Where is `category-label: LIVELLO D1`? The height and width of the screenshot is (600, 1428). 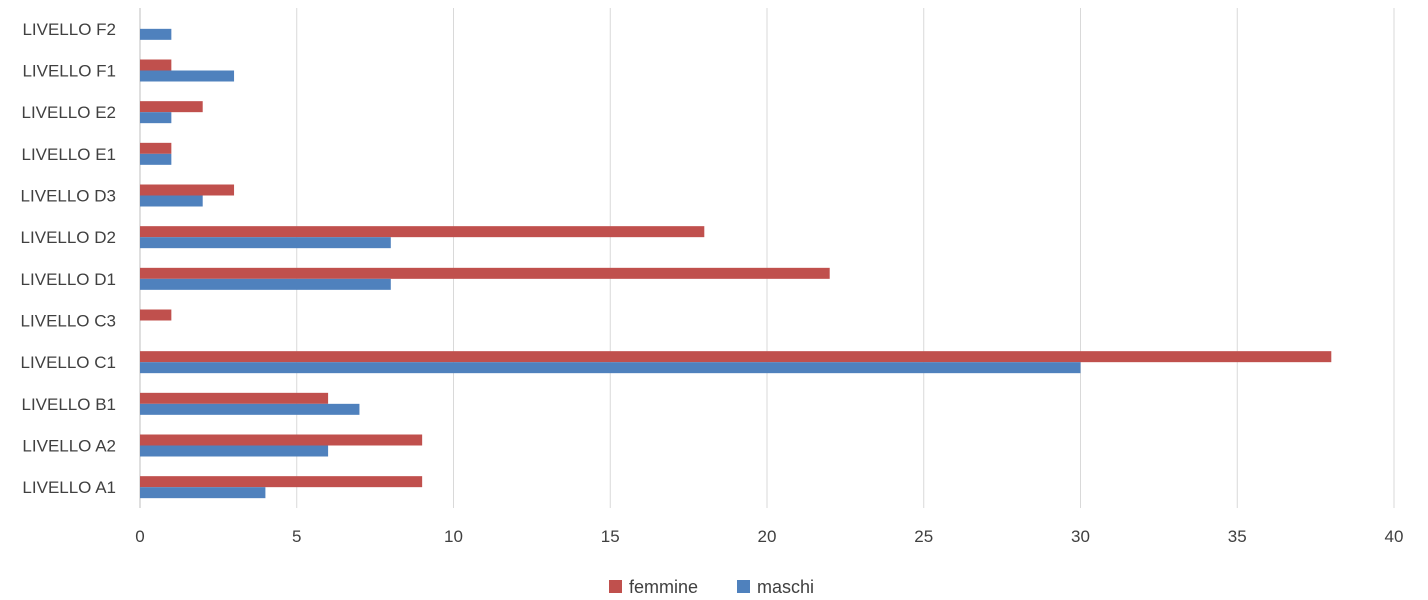 category-label: LIVELLO D1 is located at coordinates (68, 279).